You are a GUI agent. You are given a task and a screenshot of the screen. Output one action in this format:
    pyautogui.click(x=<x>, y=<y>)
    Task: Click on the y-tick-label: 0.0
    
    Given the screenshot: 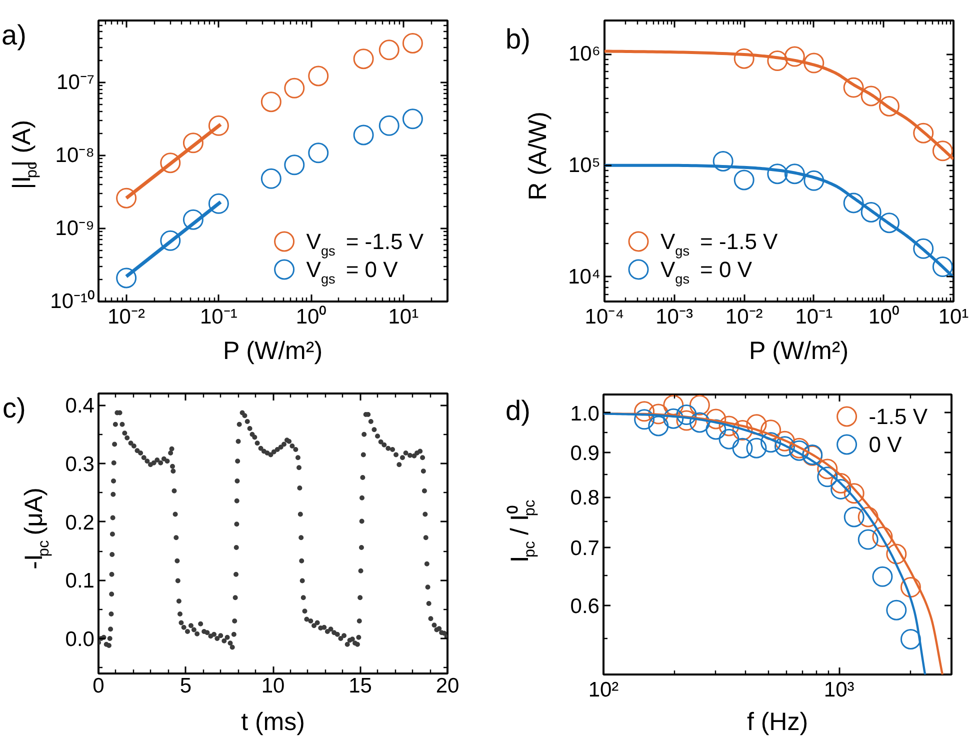 What is the action you would take?
    pyautogui.click(x=80, y=639)
    